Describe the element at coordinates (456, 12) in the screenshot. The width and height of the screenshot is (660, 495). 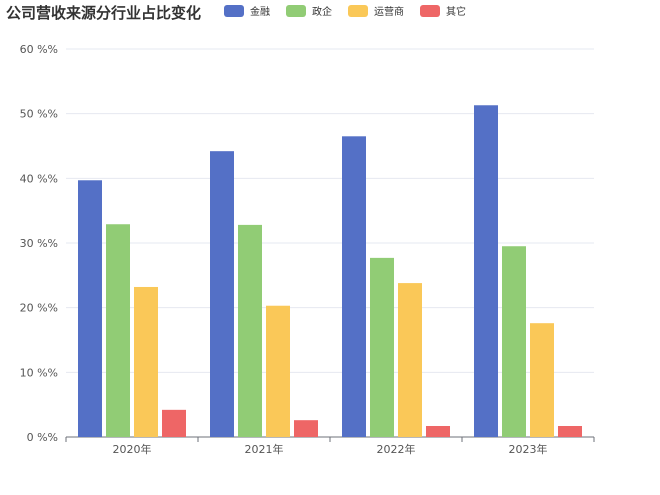
I see `legend-label: 其它` at that location.